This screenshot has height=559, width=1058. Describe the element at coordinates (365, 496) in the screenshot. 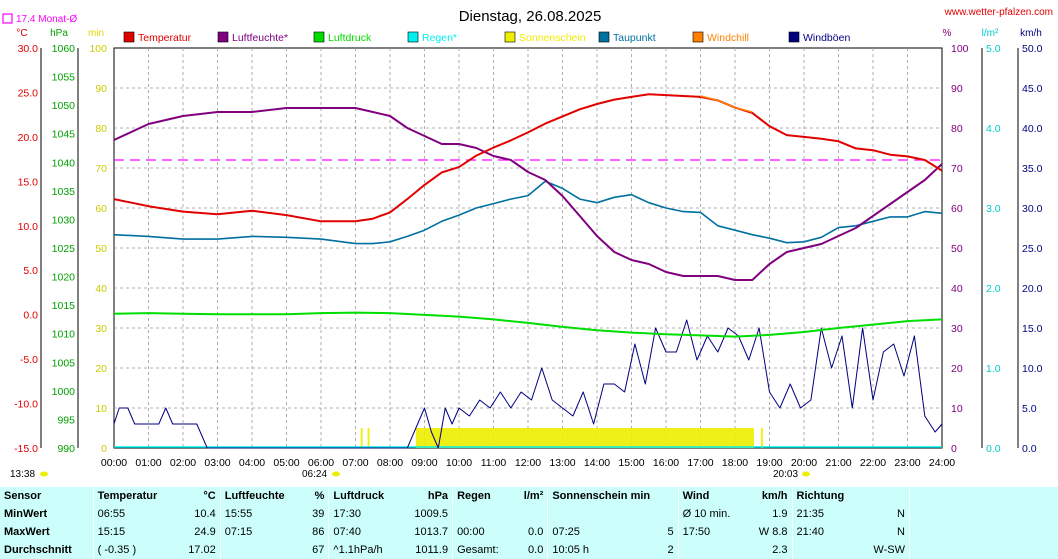

I see `hdr-press: Luftdruck` at that location.